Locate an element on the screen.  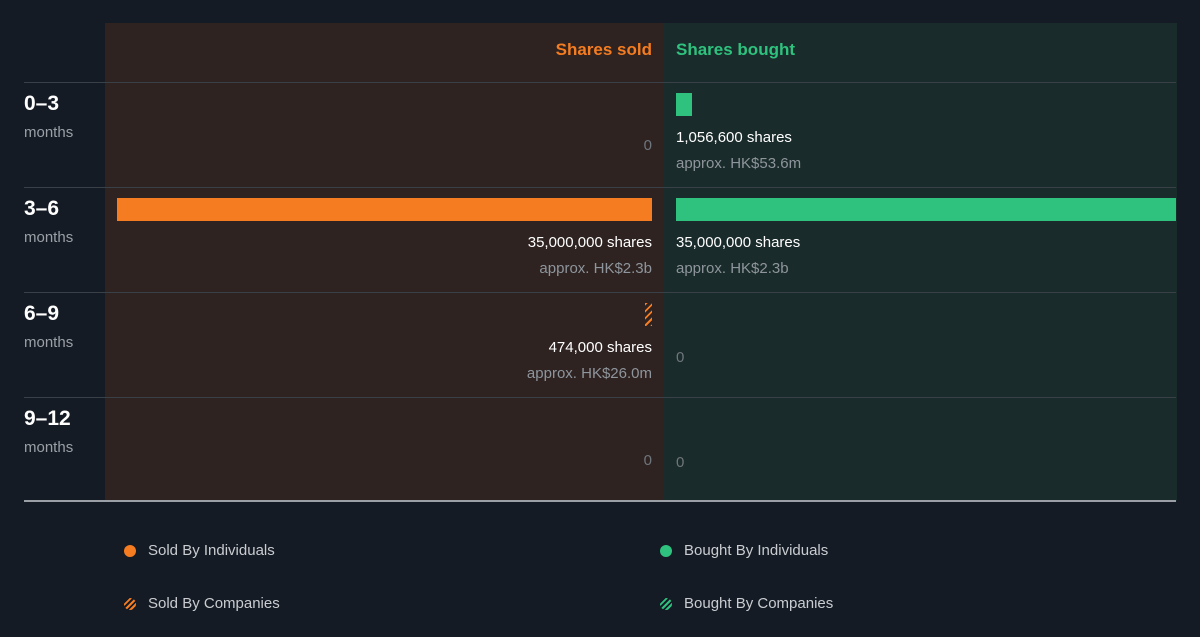
period-label: 6–9 months is located at coordinates (48, 327).